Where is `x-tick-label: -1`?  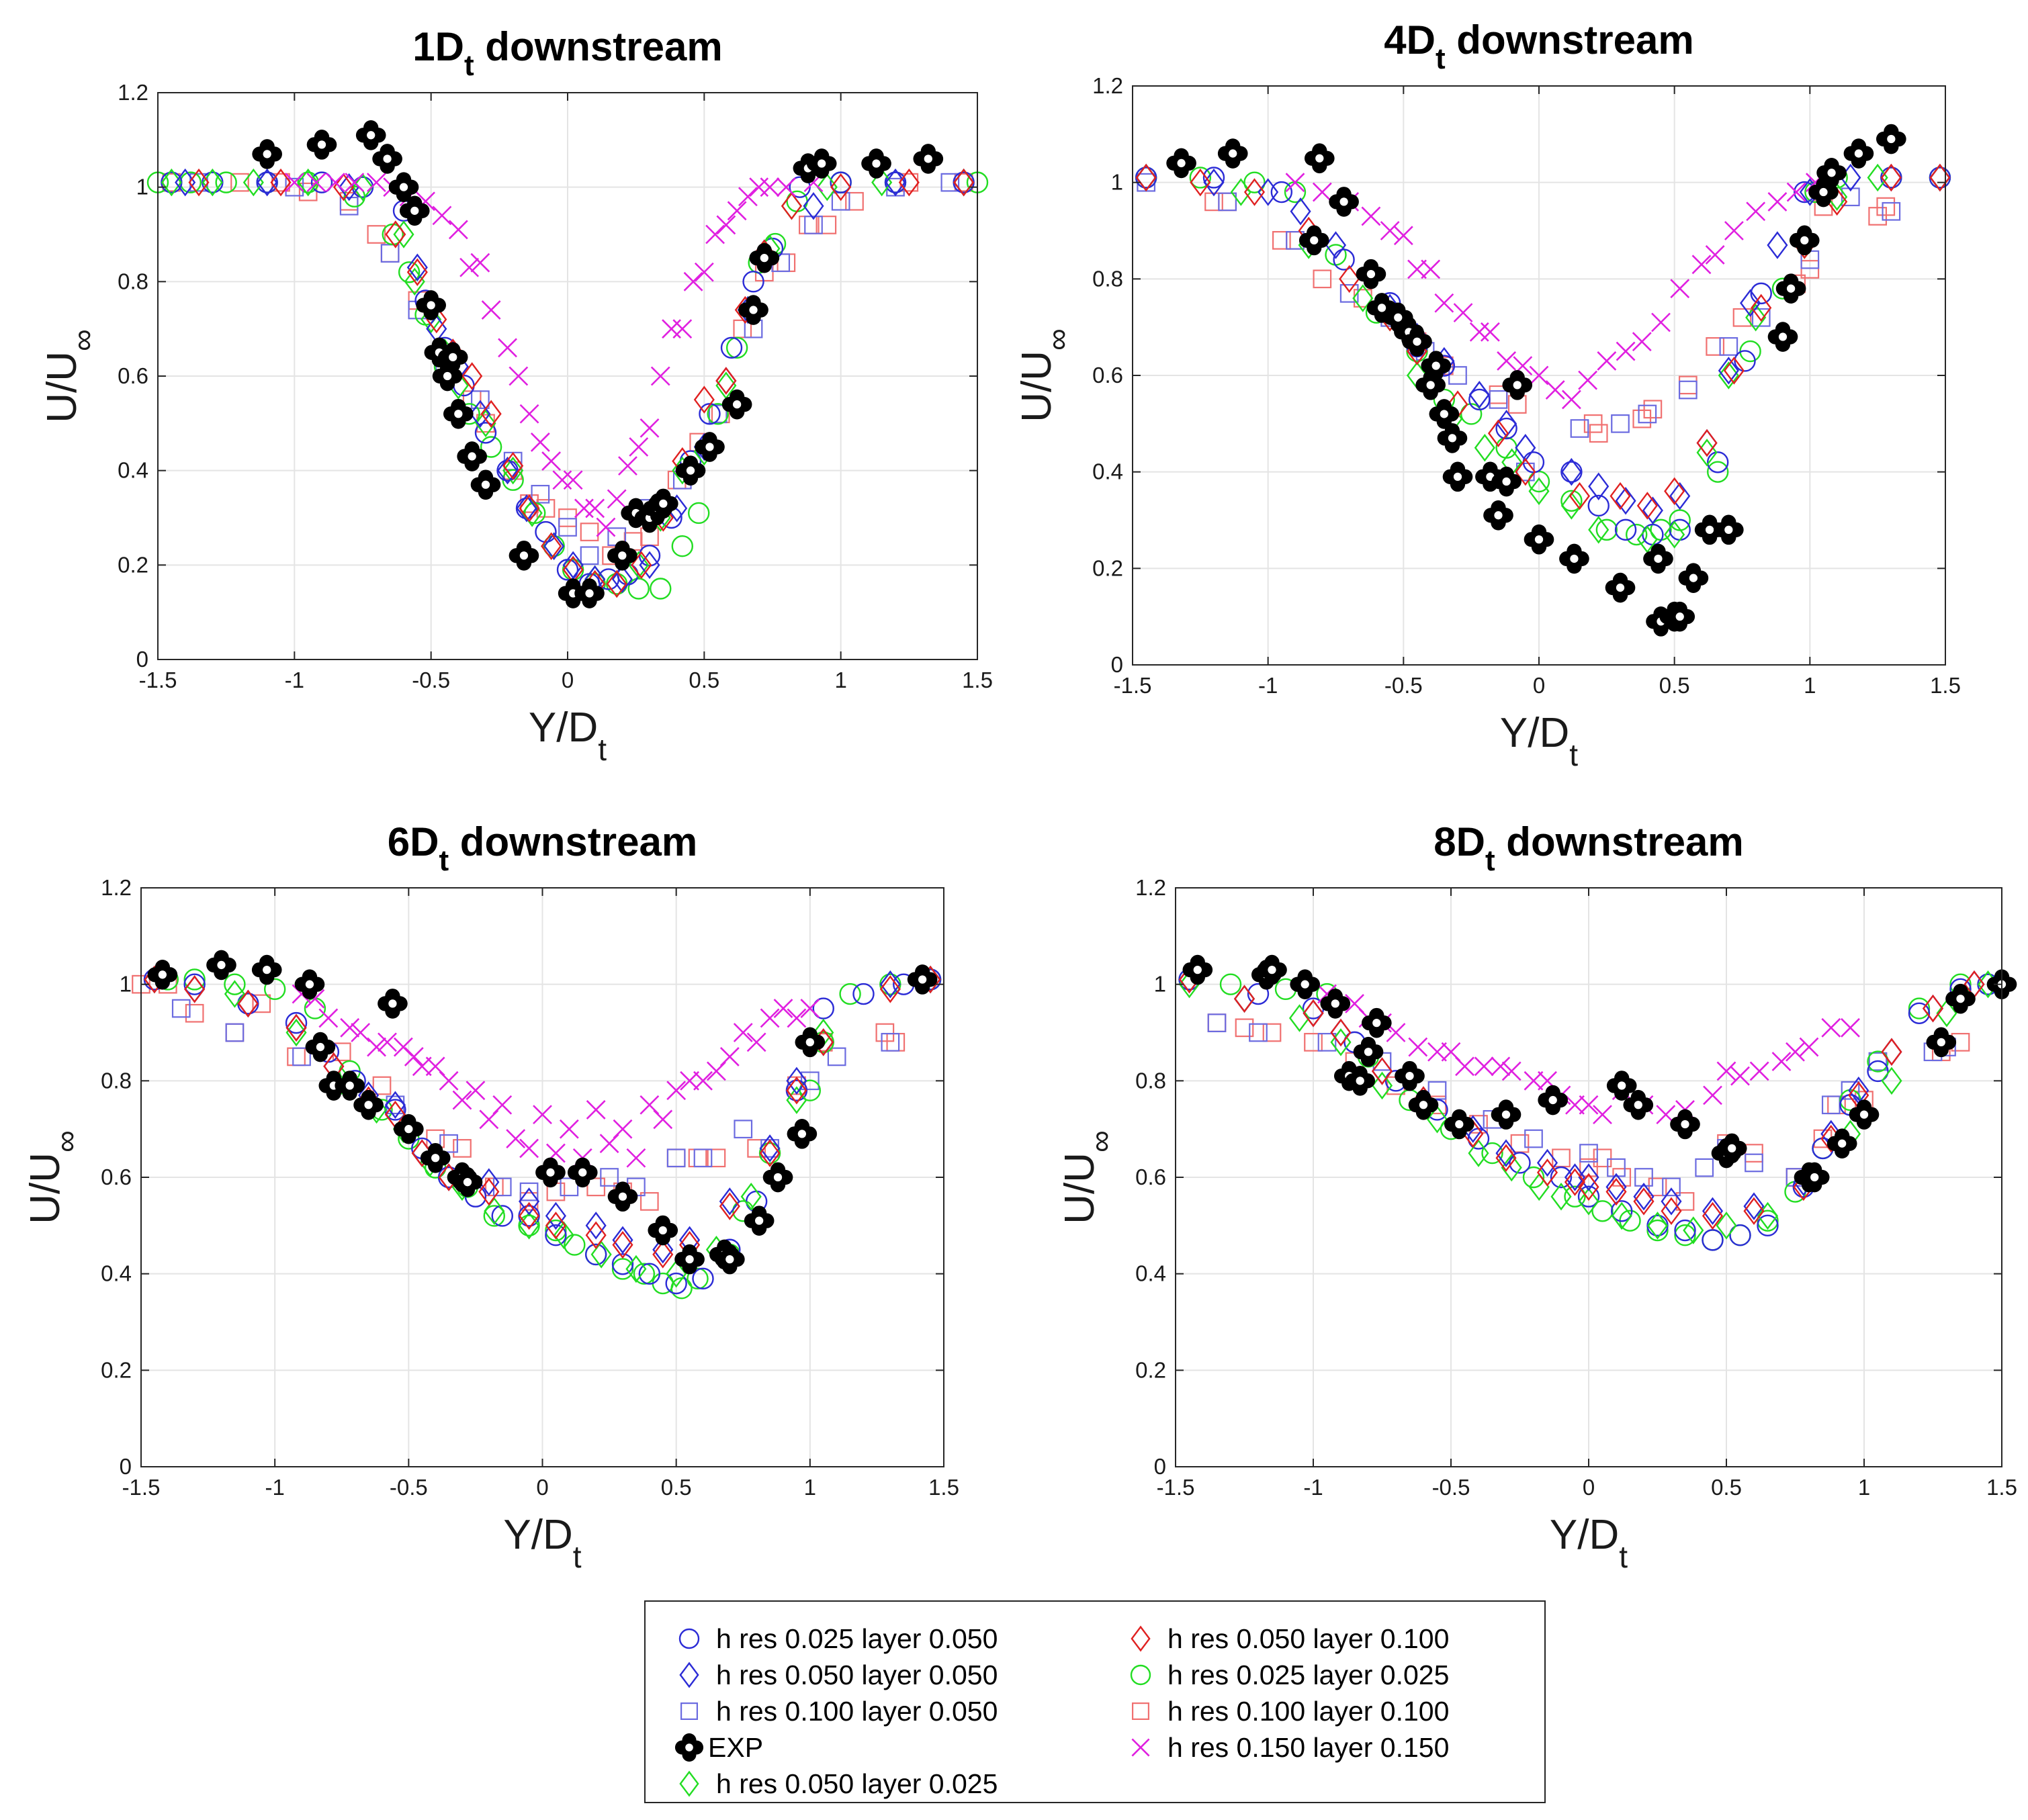 x-tick-label: -1 is located at coordinates (274, 1487).